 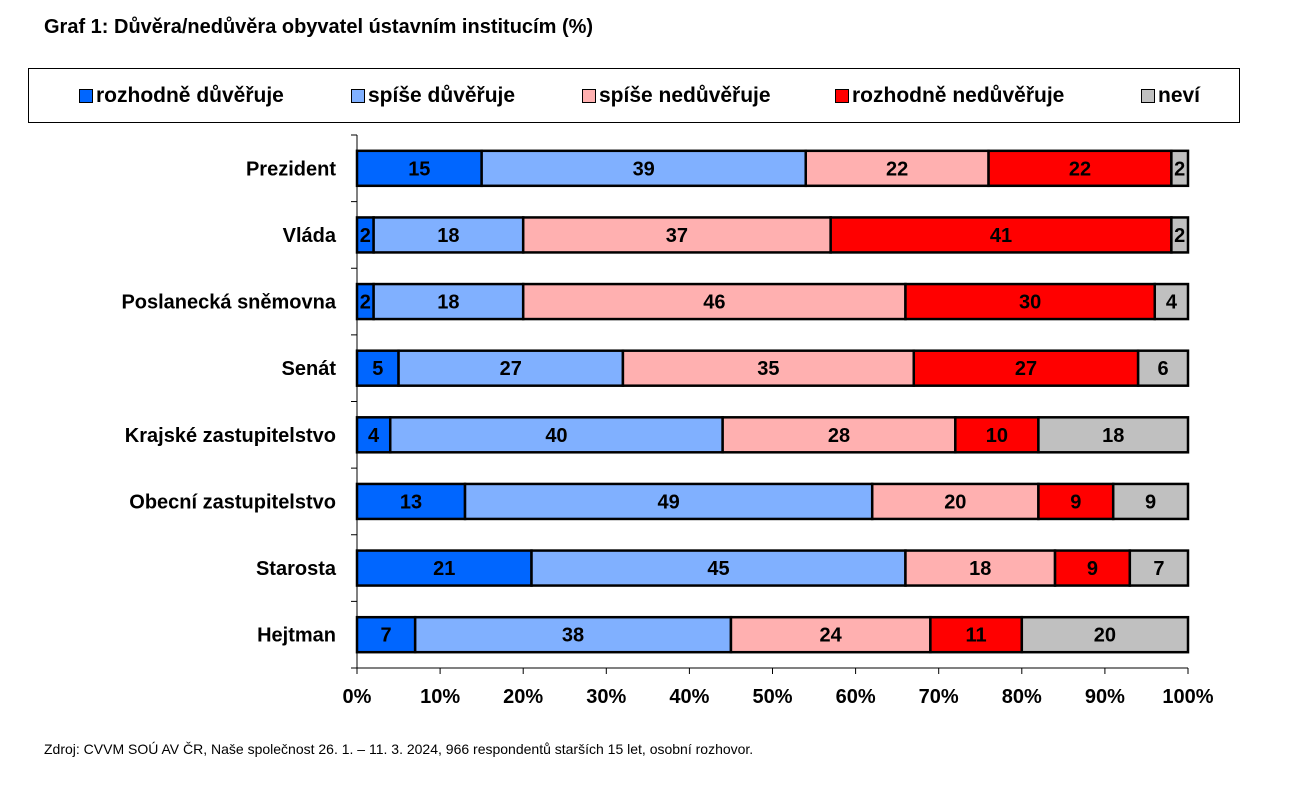 I want to click on data-label: 37, so click(x=677, y=236).